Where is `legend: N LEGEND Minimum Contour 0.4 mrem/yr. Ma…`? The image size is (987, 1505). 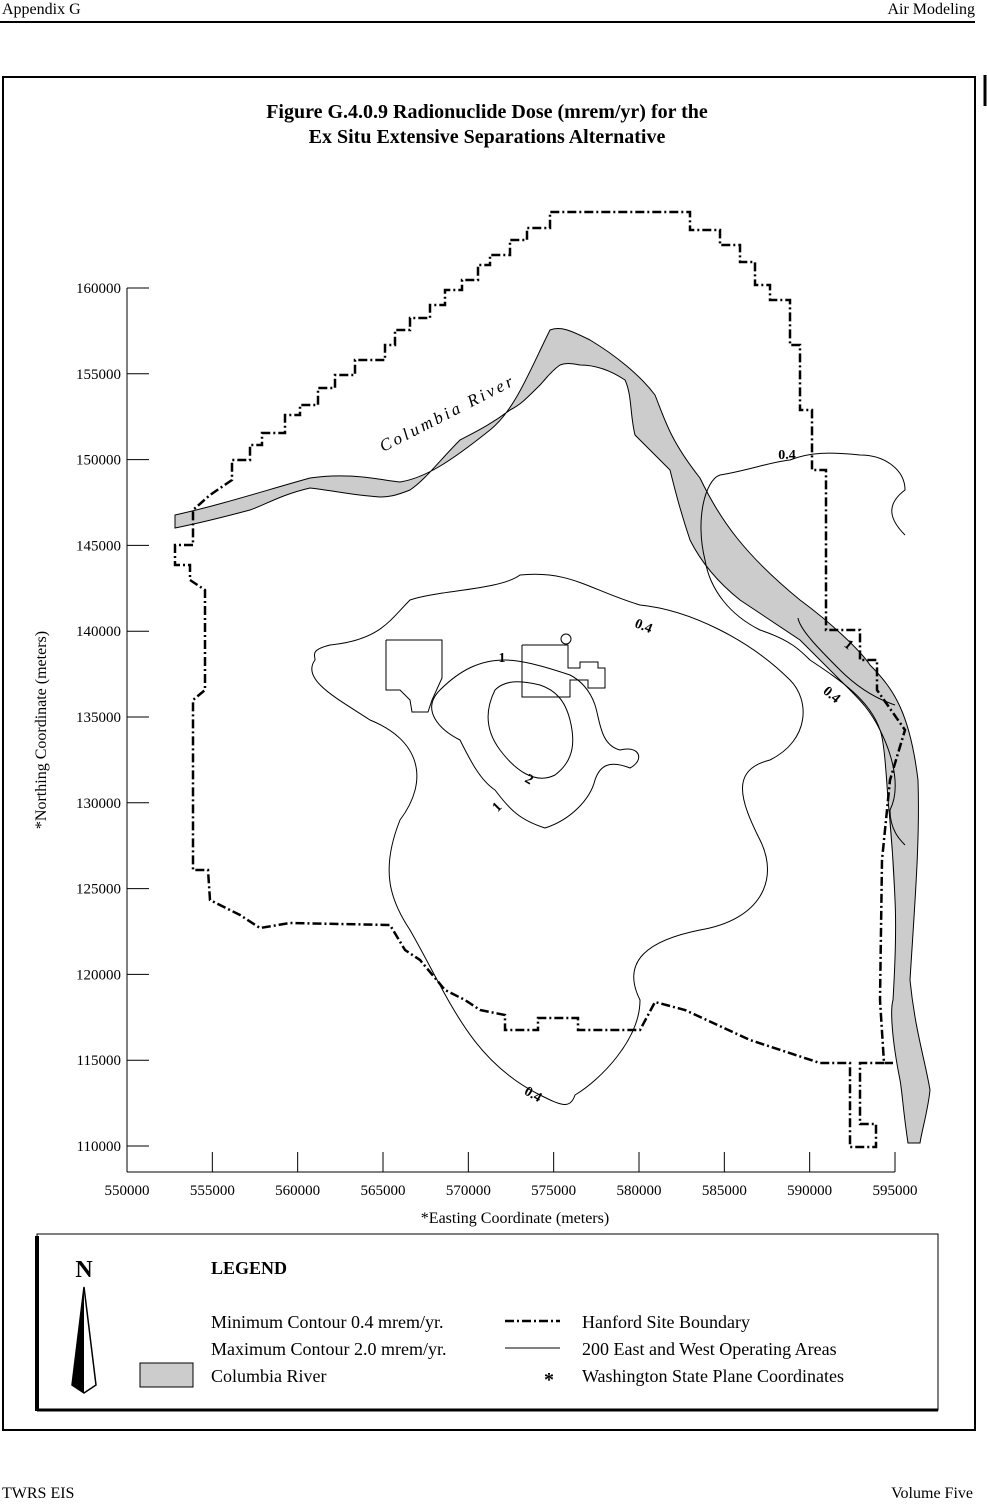 legend: N LEGEND Minimum Contour 0.4 mrem/yr. Ma… is located at coordinates (487, 1322).